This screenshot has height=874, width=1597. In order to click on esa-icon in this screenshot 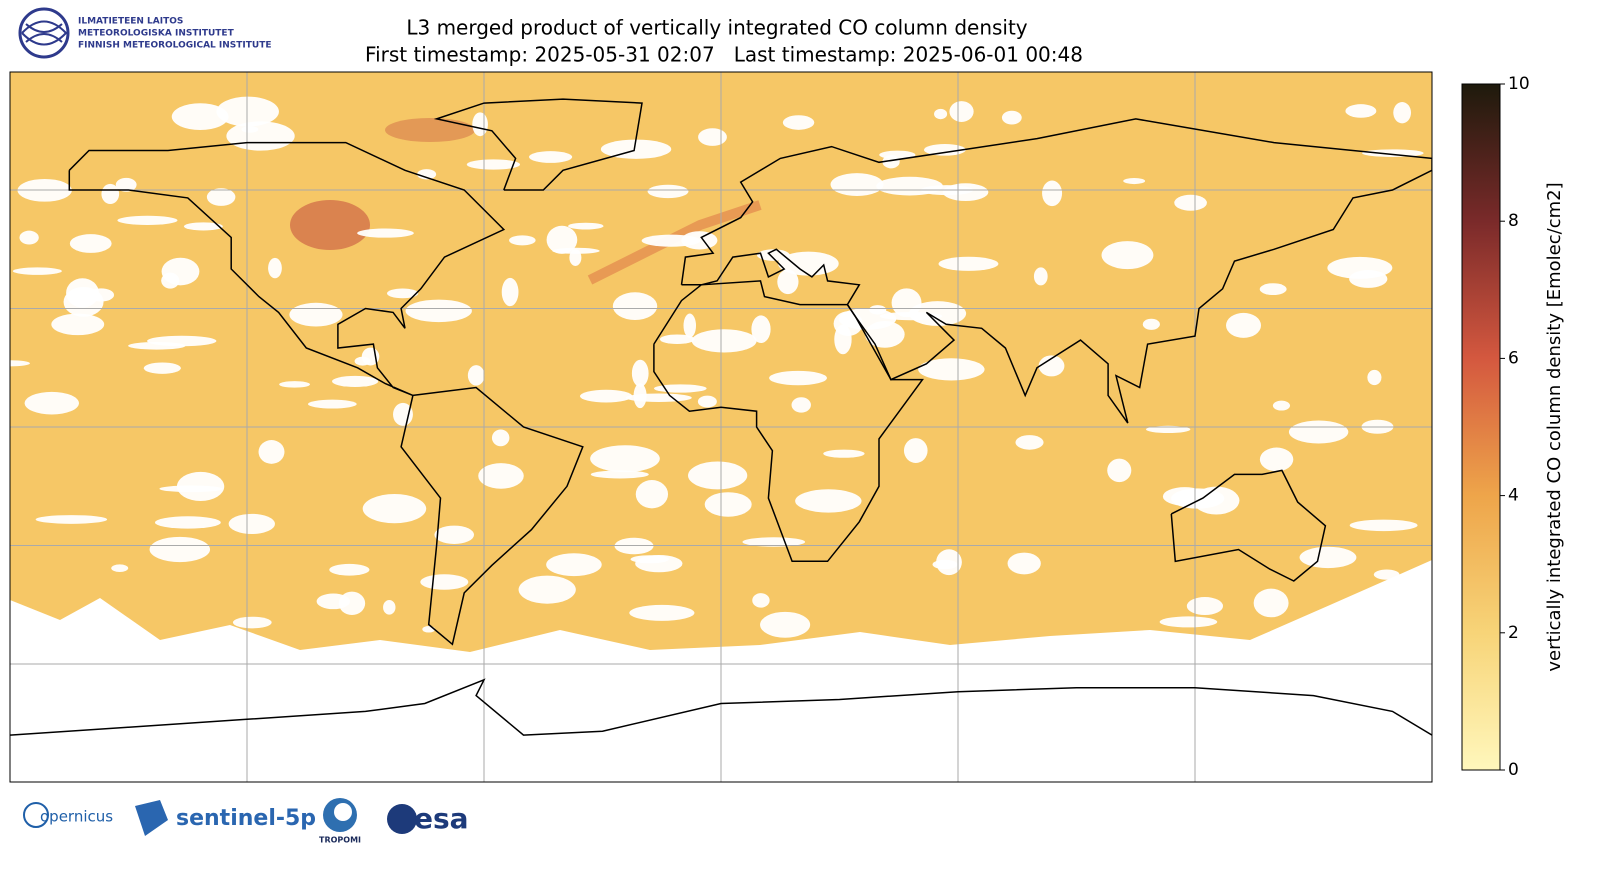, I will do `click(402, 819)`.